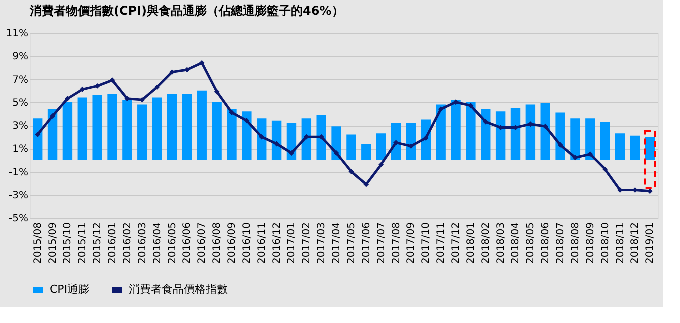 This screenshot has height=323, width=680. What do you see at coordinates (366, 243) in the screenshot?
I see `x-tick-label: 2017/06` at bounding box center [366, 243].